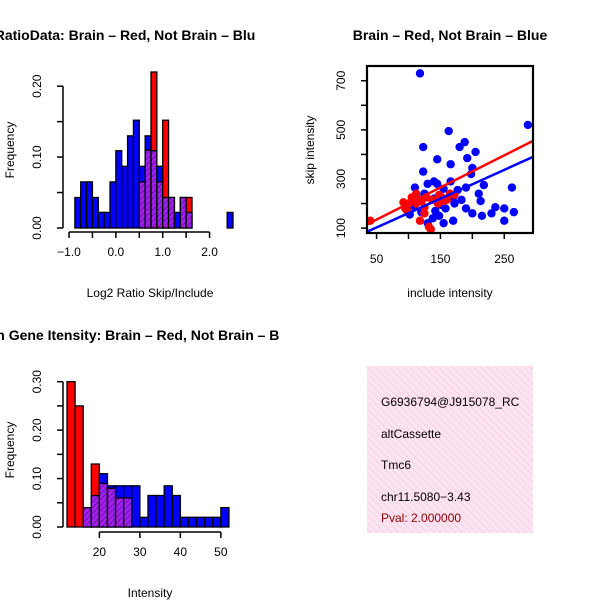  What do you see at coordinates (221, 552) in the screenshot?
I see `intensity-x-tick-label: 50` at bounding box center [221, 552].